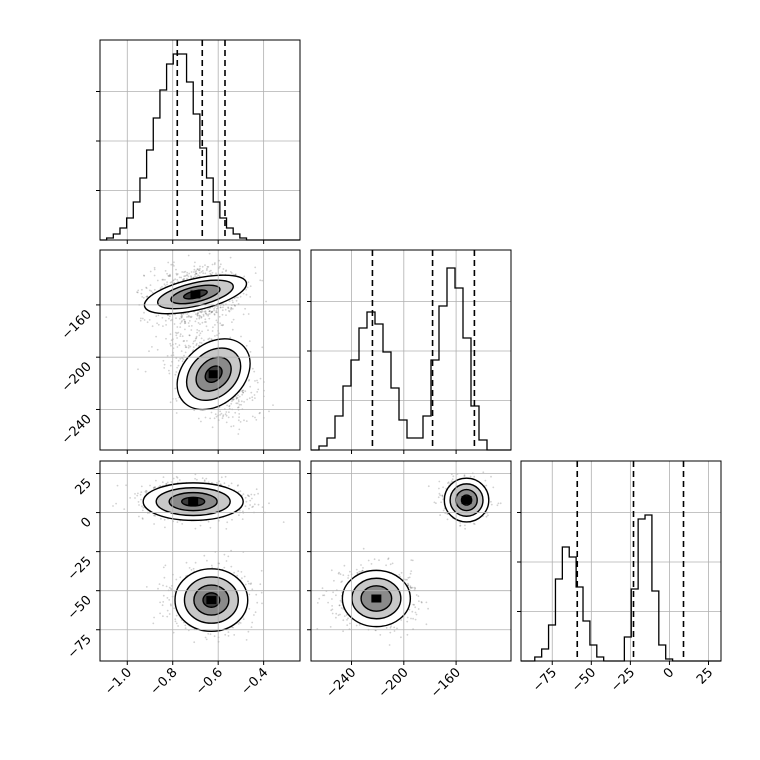 Image resolution: width=760 pixels, height=760 pixels. I want to click on axes-frame, so click(200, 140).